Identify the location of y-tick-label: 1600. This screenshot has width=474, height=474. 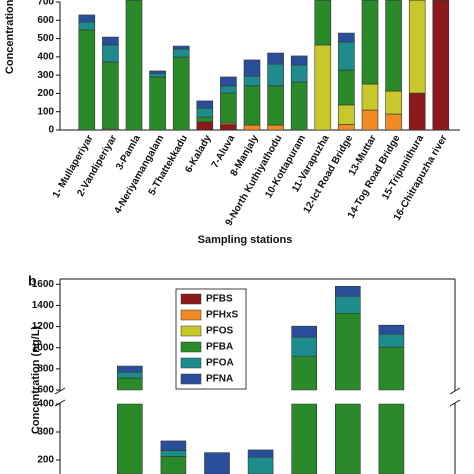
(43, 284).